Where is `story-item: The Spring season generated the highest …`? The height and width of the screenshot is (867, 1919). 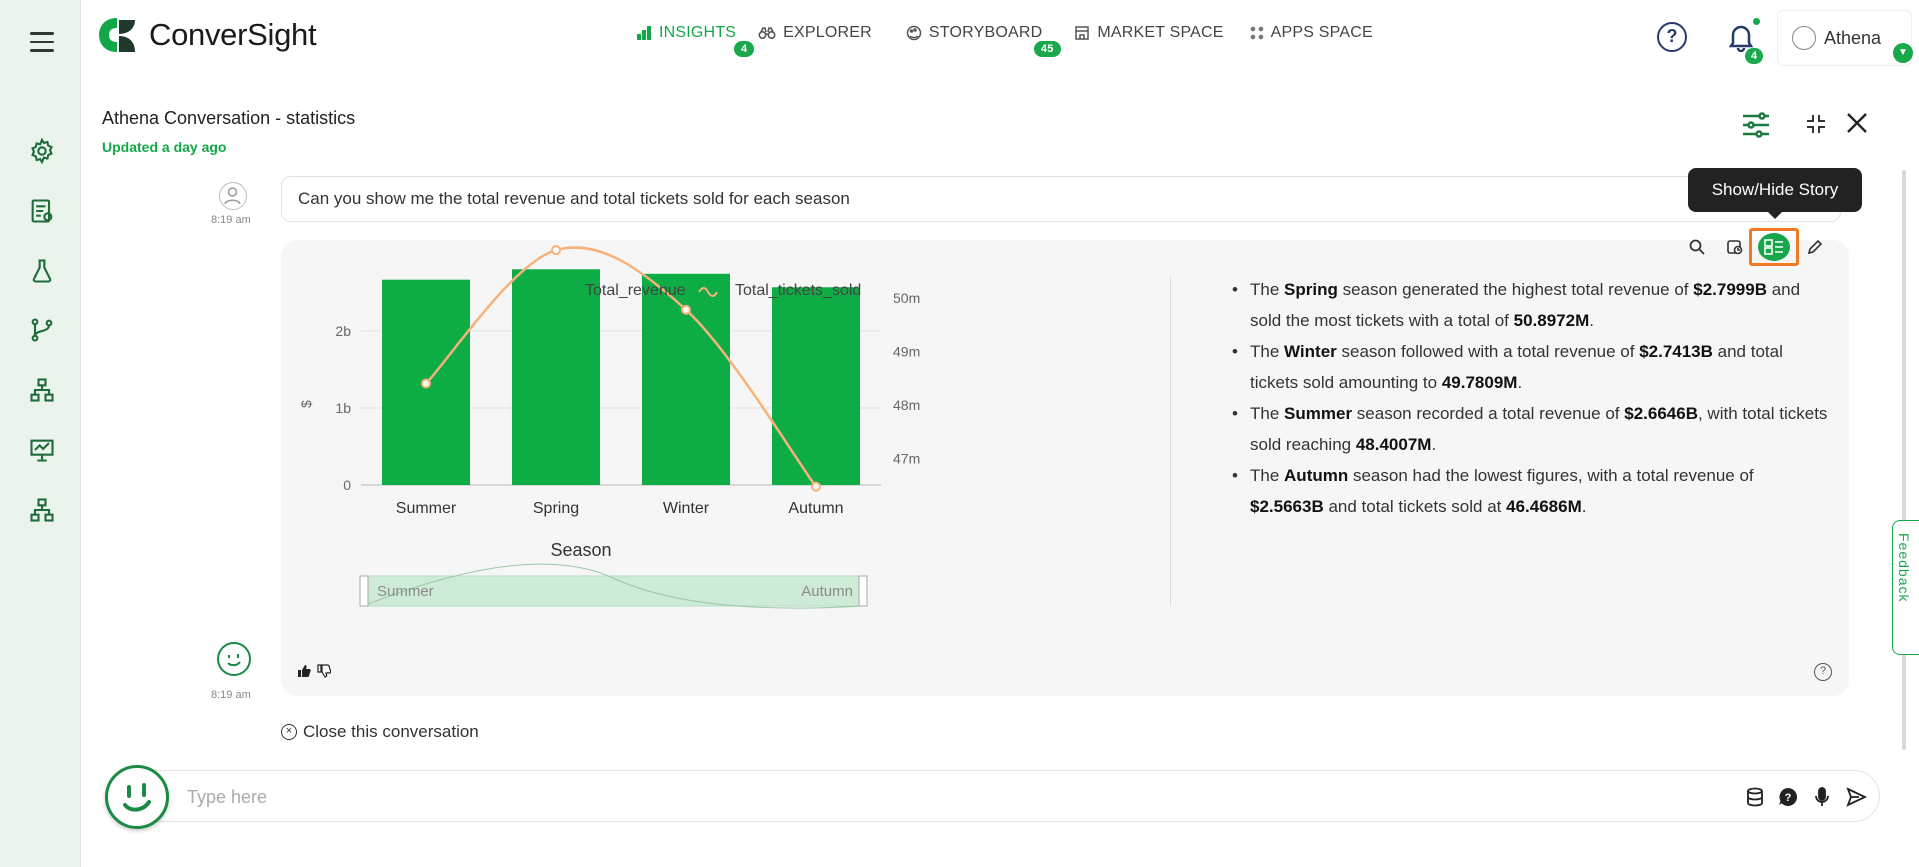
story-item: The Spring season generated the highest … is located at coordinates (1532, 305).